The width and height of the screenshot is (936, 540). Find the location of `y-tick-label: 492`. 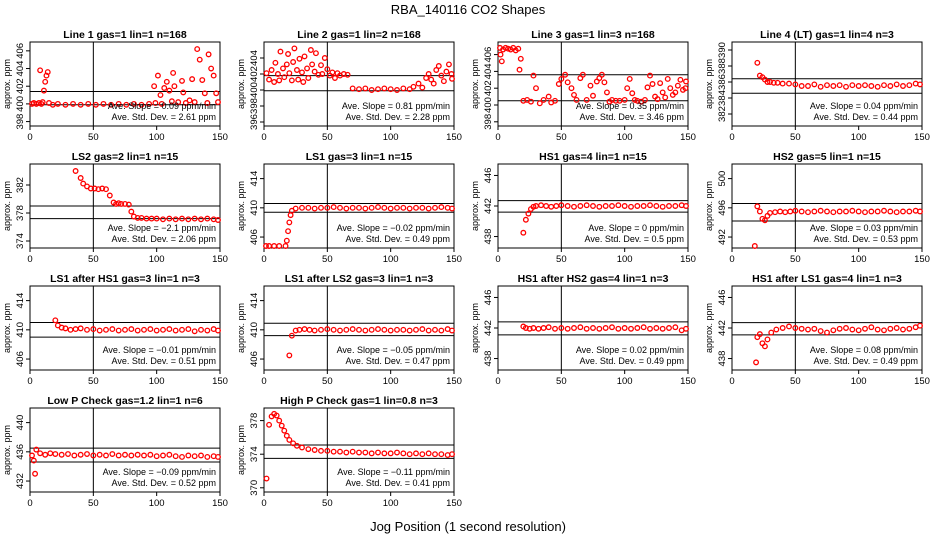

y-tick-label: 492 is located at coordinates (722, 237).